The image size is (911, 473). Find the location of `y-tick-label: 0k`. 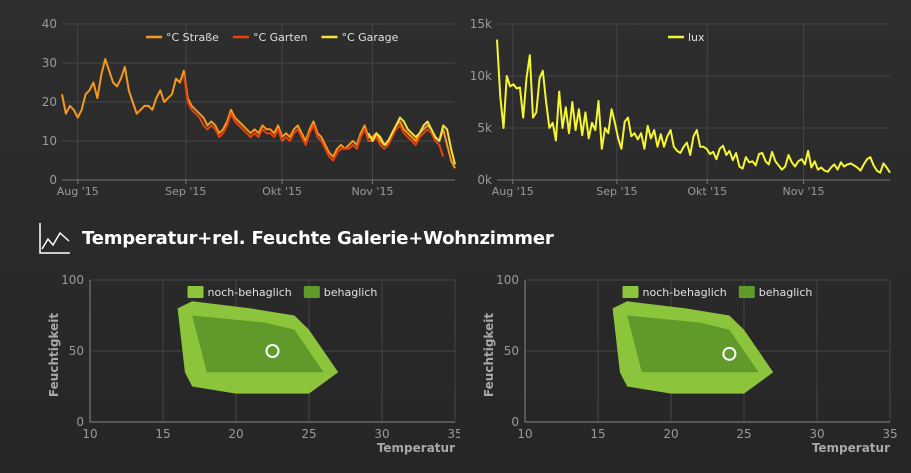

y-tick-label: 0k is located at coordinates (484, 180).